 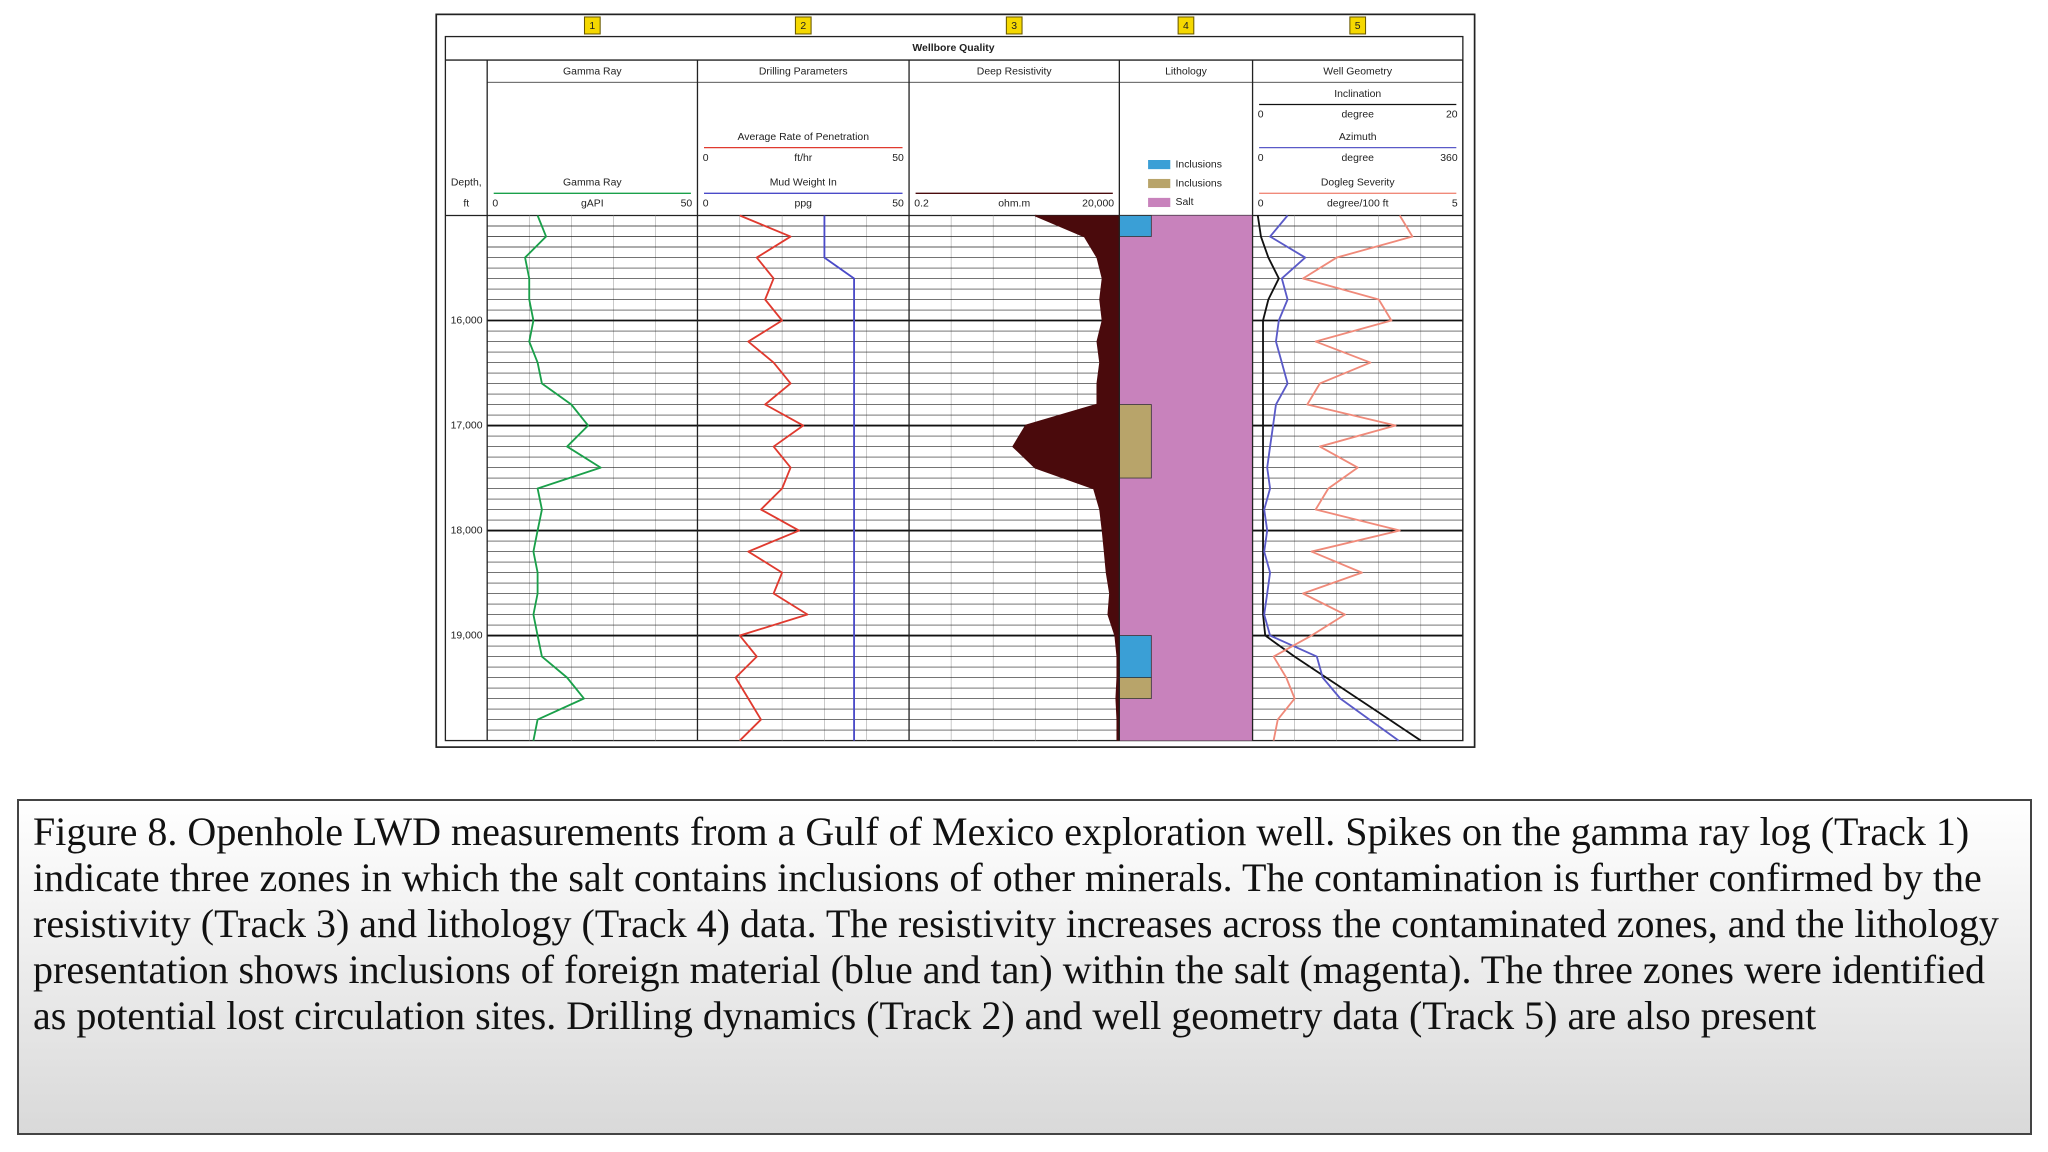 I want to click on curve-name: Gamma Ray, so click(x=592, y=183).